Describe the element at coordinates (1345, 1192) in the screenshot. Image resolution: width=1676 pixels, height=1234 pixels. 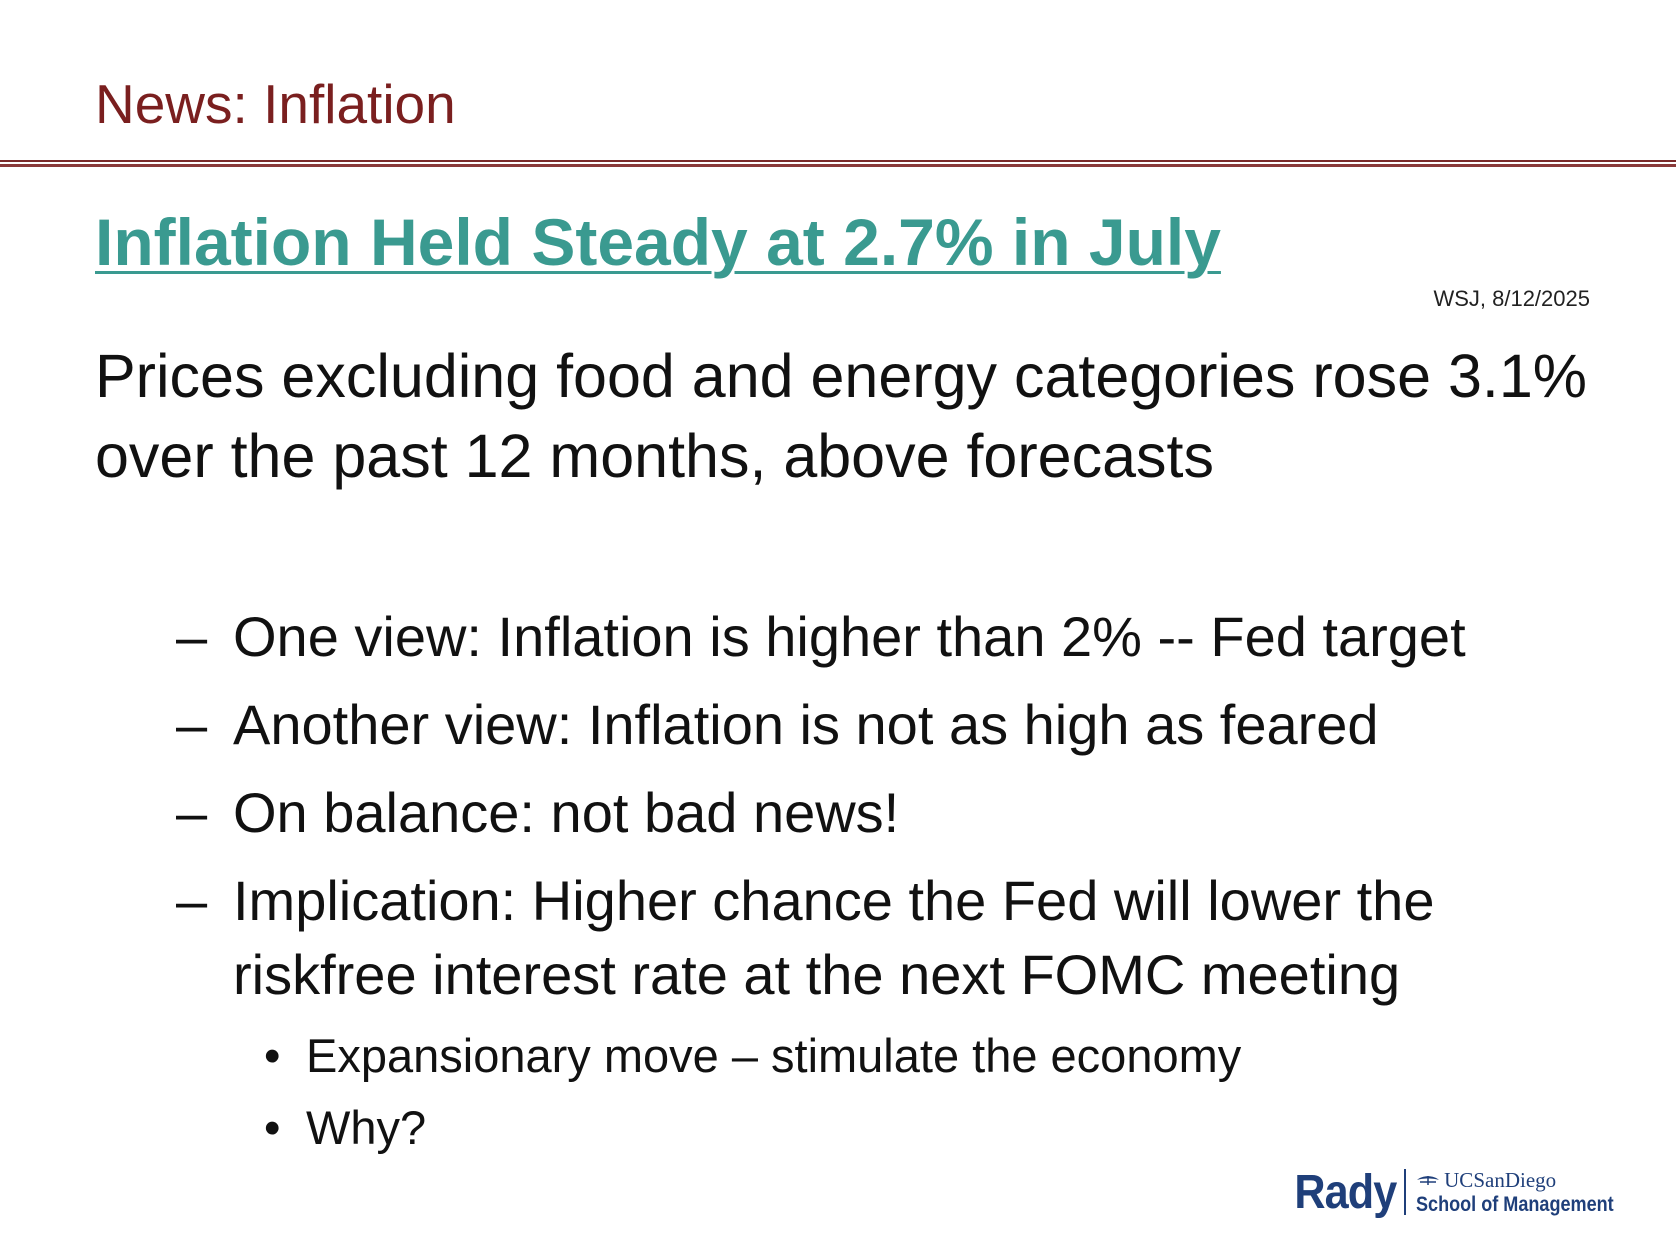
I see `rady-wordmark: Rady` at that location.